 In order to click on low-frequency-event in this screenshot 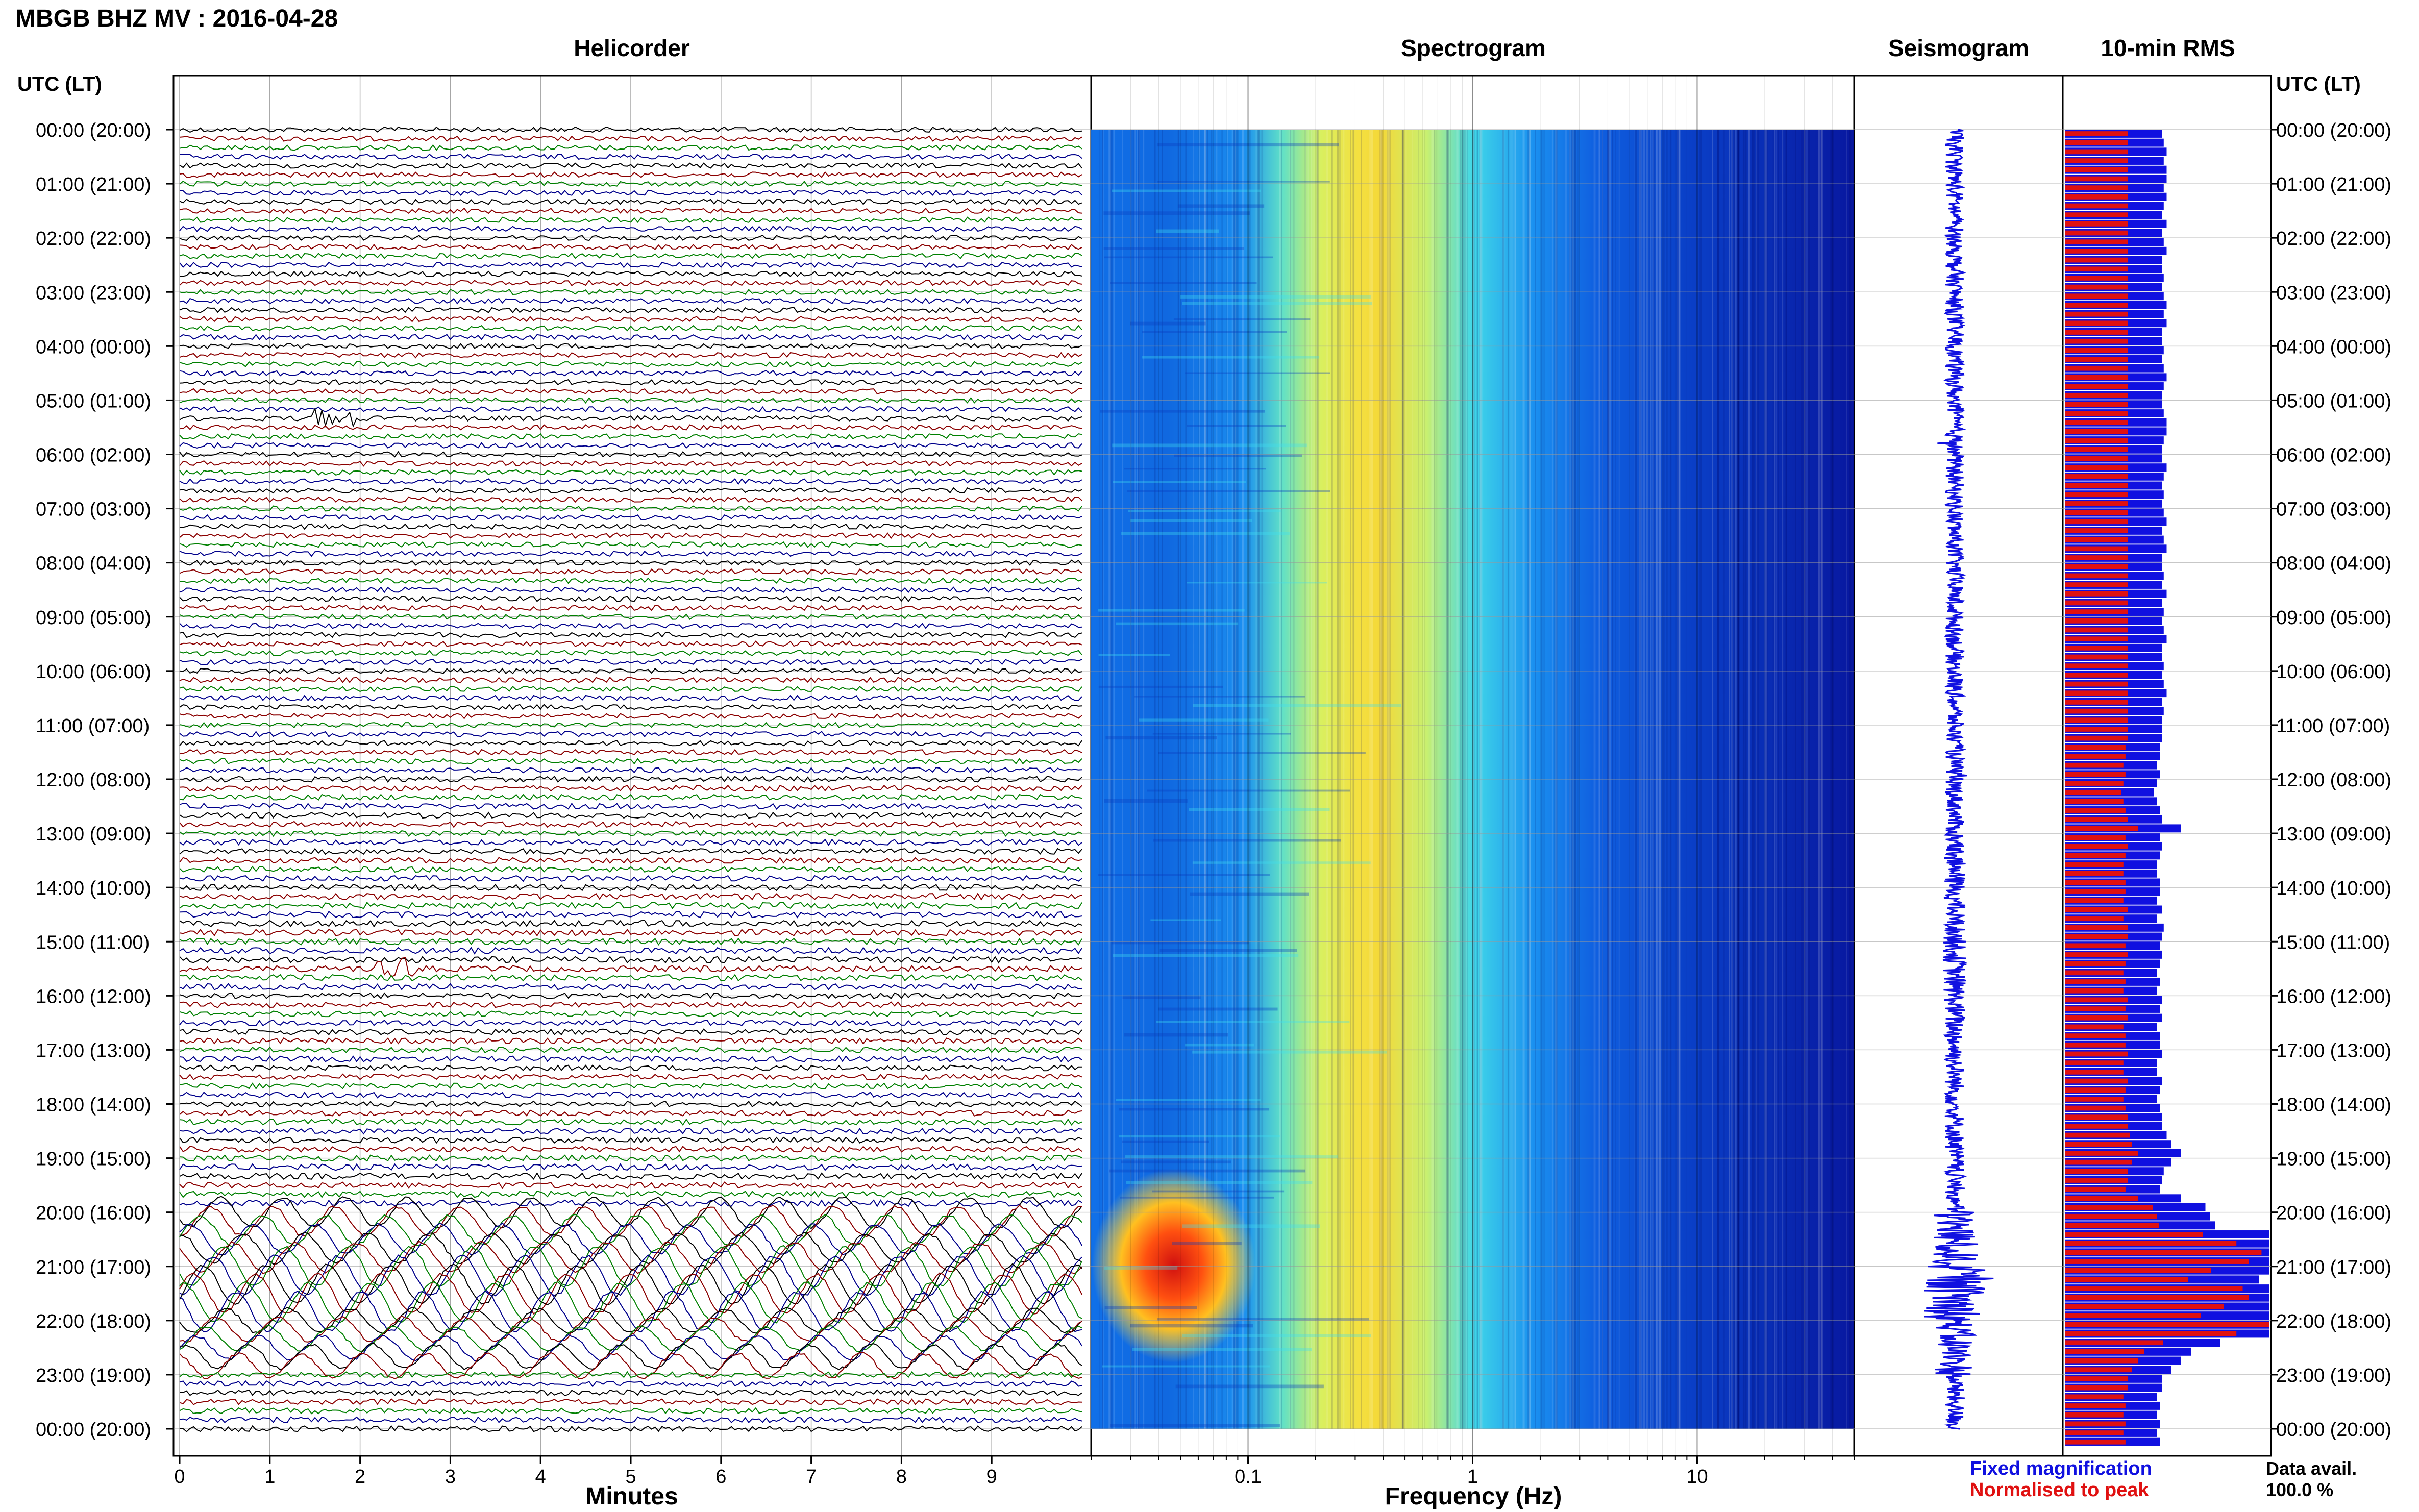, I will do `click(1173, 1265)`.